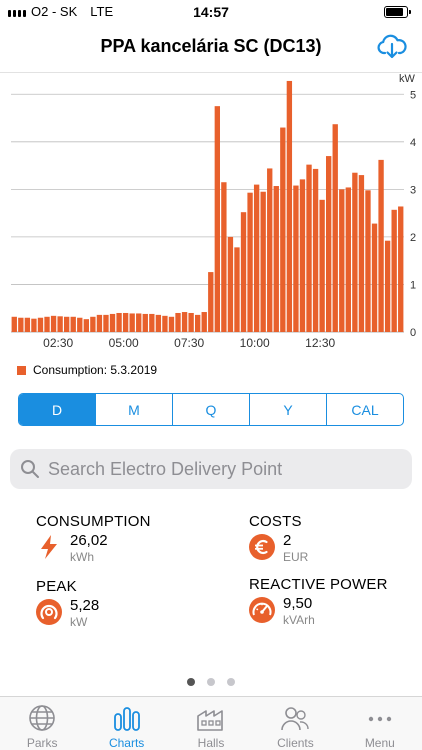  What do you see at coordinates (85, 605) in the screenshot?
I see `peak-value: 5,28` at bounding box center [85, 605].